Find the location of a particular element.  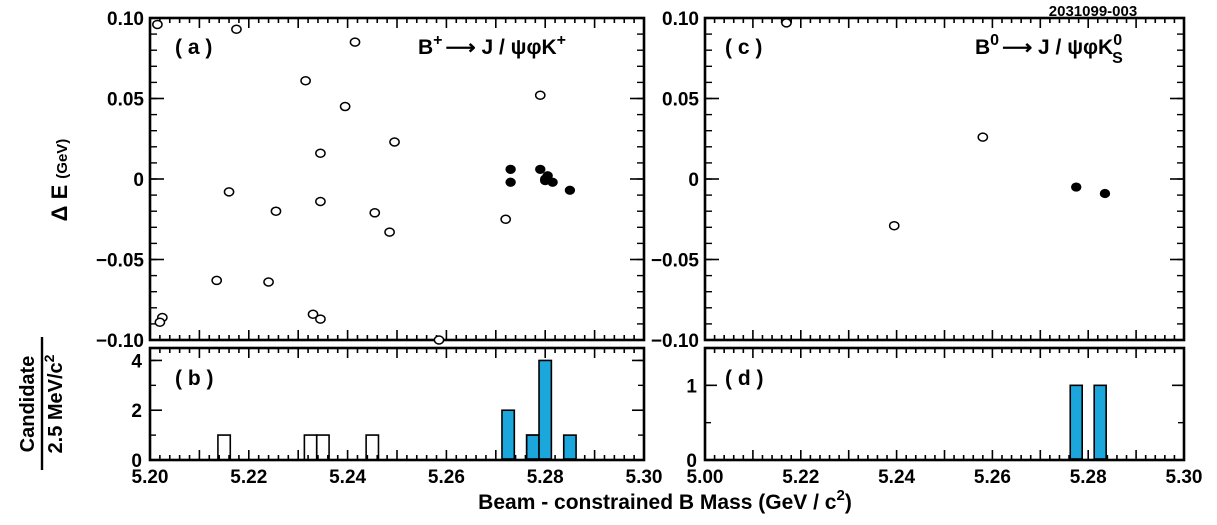

y-tick-label: 2 is located at coordinates (136, 411).